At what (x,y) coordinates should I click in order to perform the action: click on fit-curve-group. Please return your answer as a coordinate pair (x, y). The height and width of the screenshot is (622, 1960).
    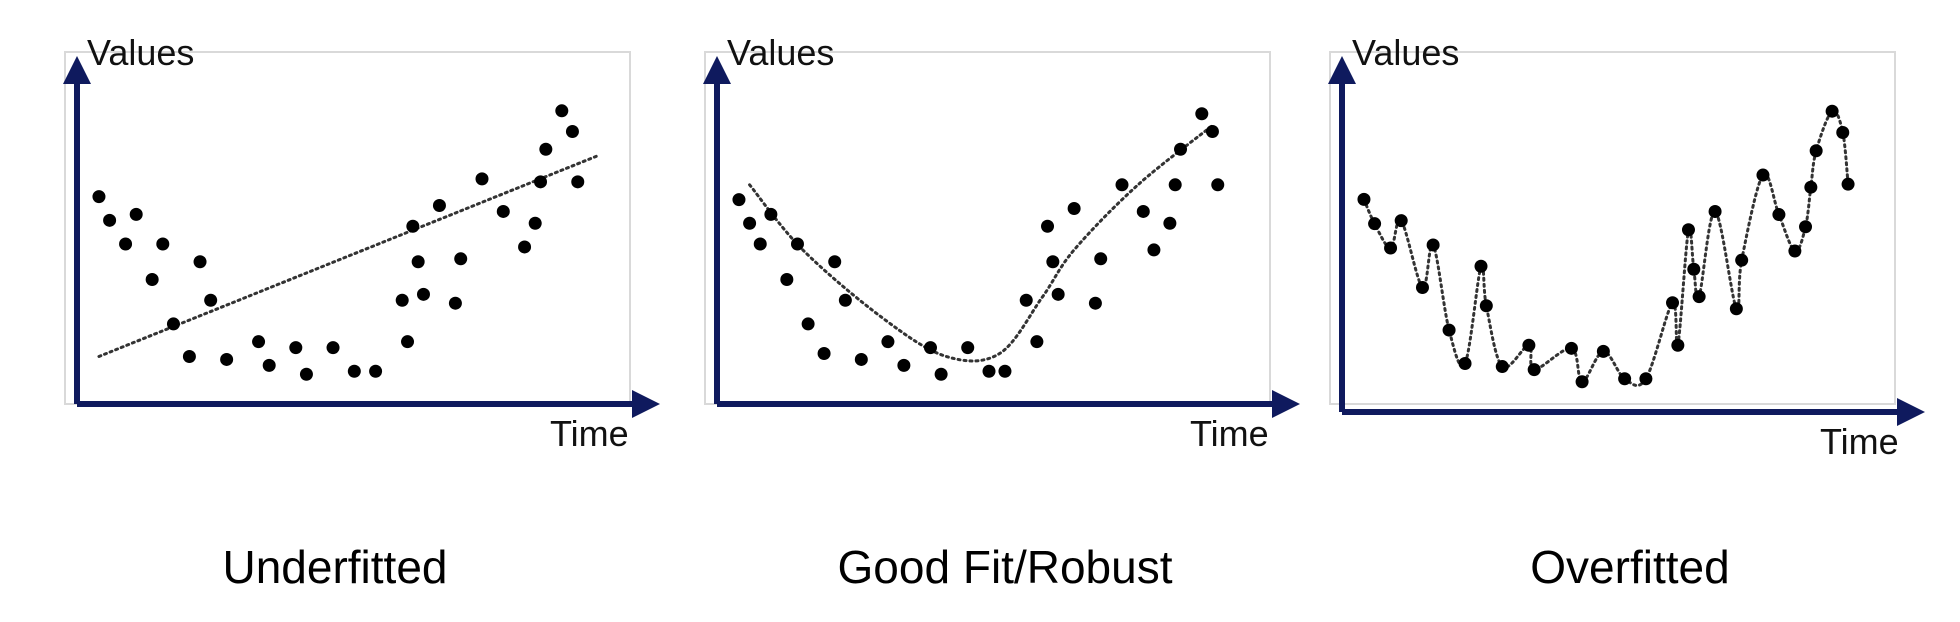
    Looking at the image, I should click on (981, 243).